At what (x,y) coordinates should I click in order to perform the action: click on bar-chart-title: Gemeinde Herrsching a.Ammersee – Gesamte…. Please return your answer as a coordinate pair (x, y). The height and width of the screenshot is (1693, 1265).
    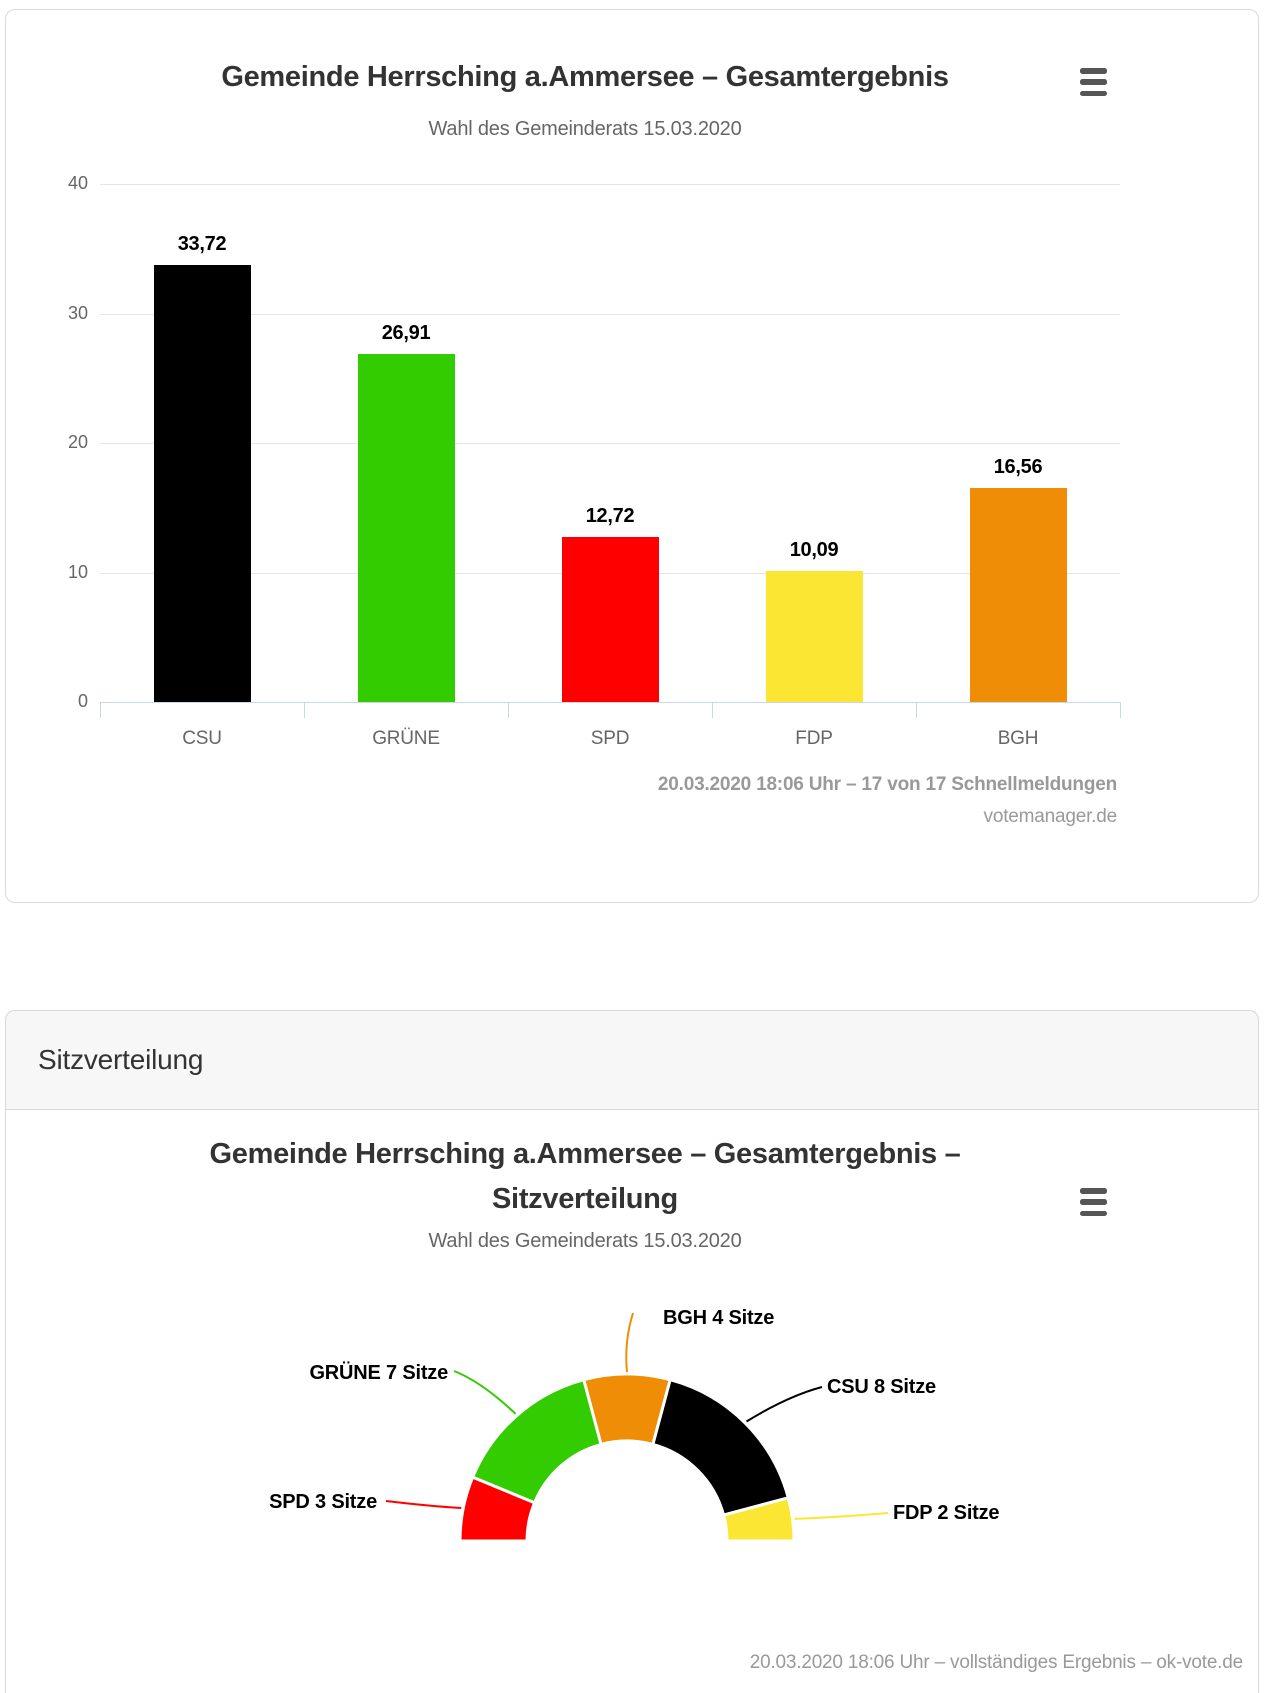
    Looking at the image, I should click on (585, 77).